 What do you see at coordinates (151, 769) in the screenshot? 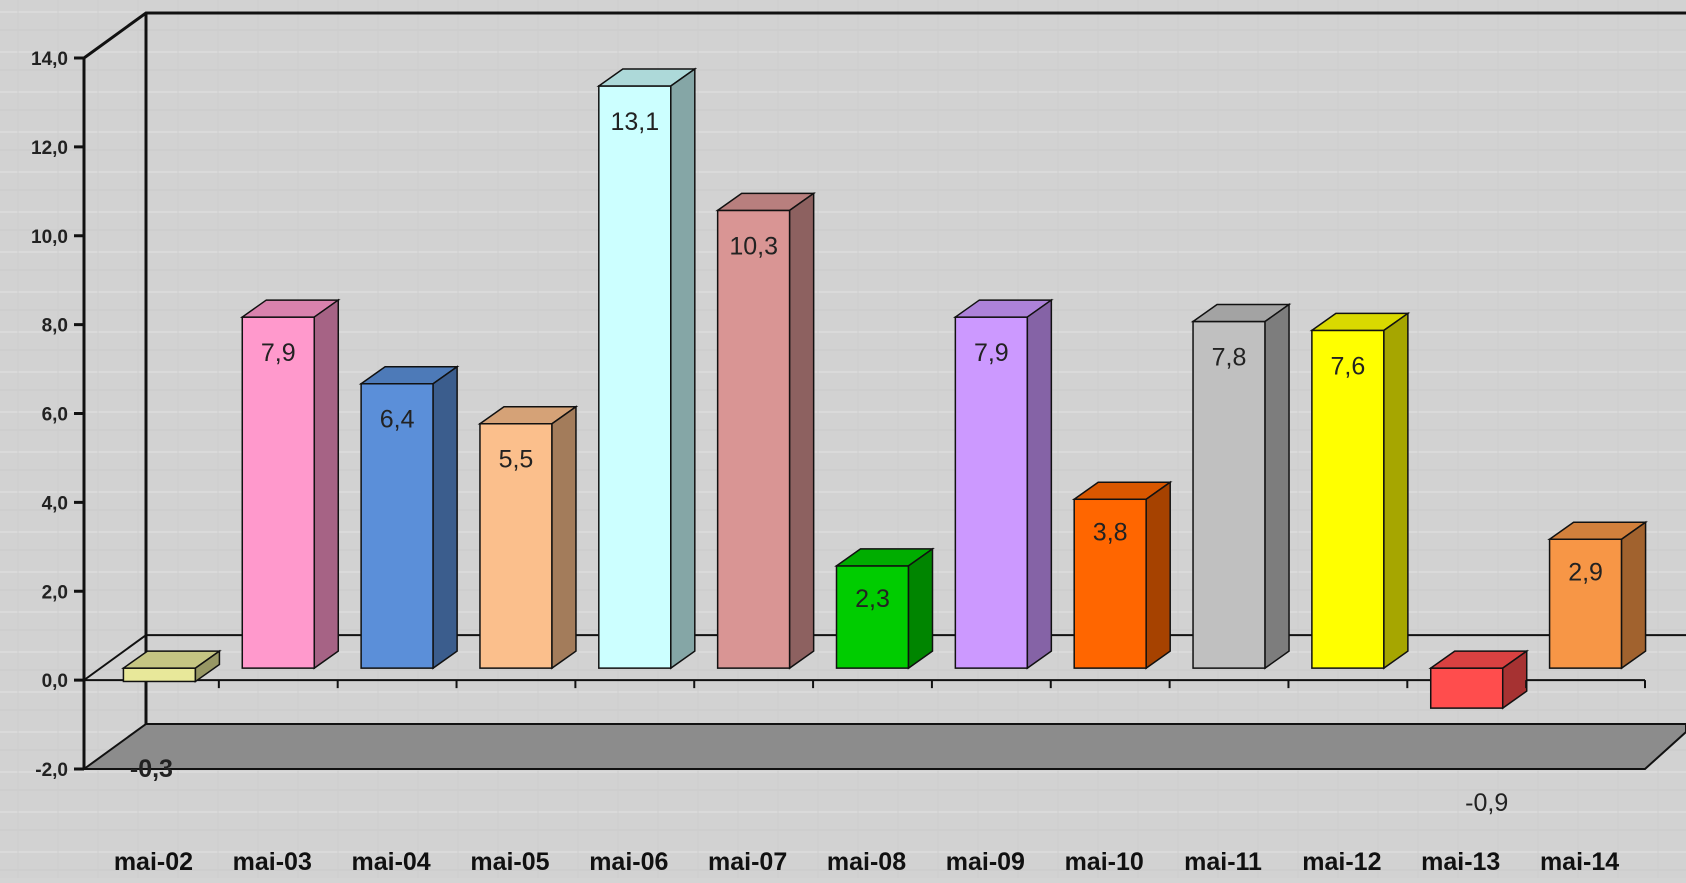
I see `value-label: -0,3` at bounding box center [151, 769].